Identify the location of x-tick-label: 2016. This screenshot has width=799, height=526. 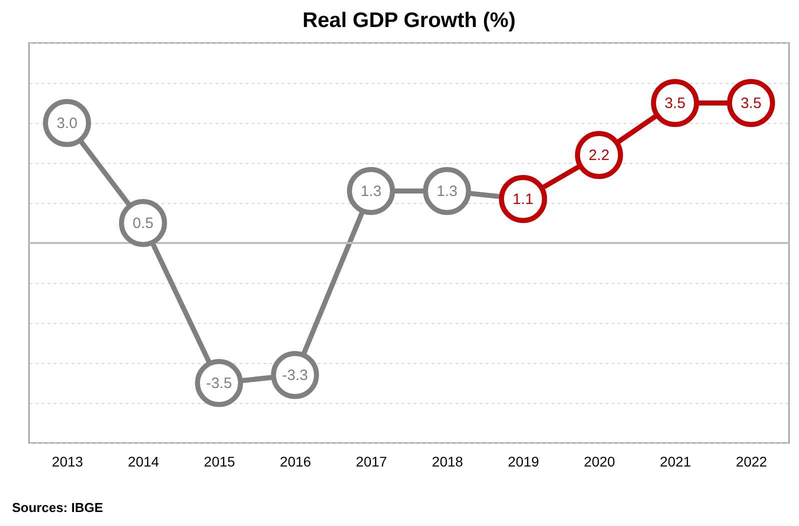
(296, 462).